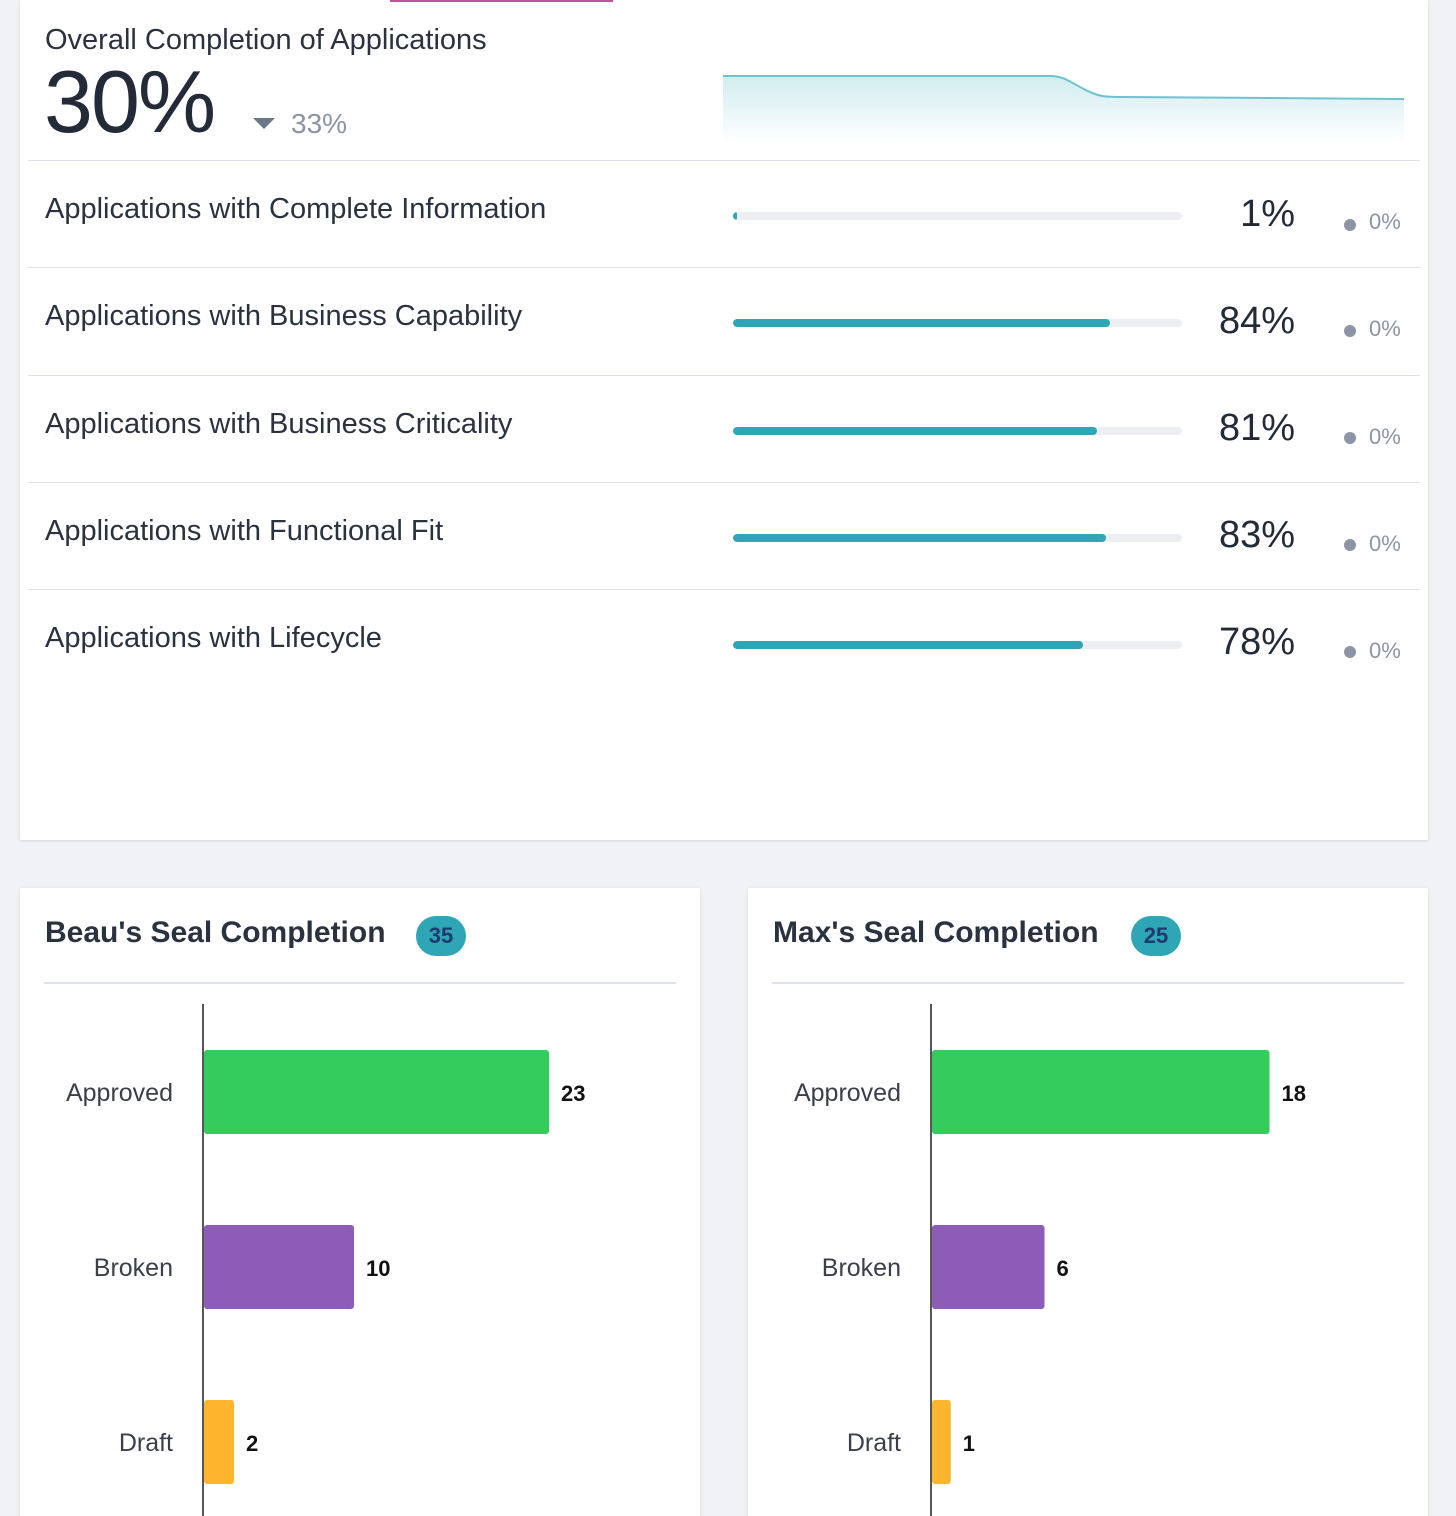  Describe the element at coordinates (1063, 108) in the screenshot. I see `overall-sparkline` at that location.